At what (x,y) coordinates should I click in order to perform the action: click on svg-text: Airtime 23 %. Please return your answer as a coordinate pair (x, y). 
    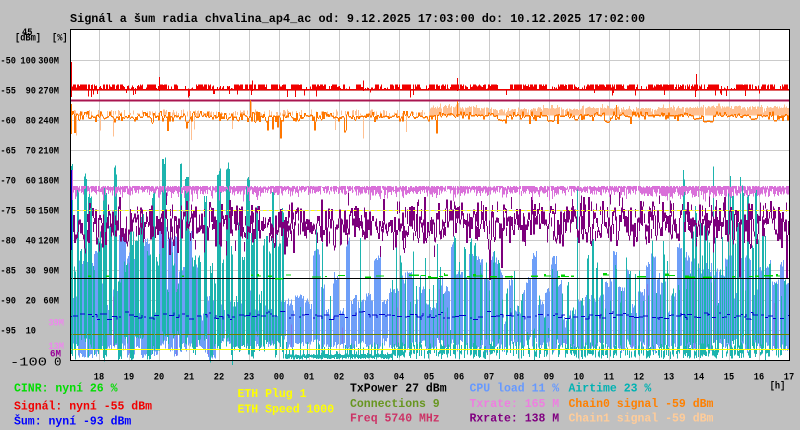
    Looking at the image, I should click on (611, 389).